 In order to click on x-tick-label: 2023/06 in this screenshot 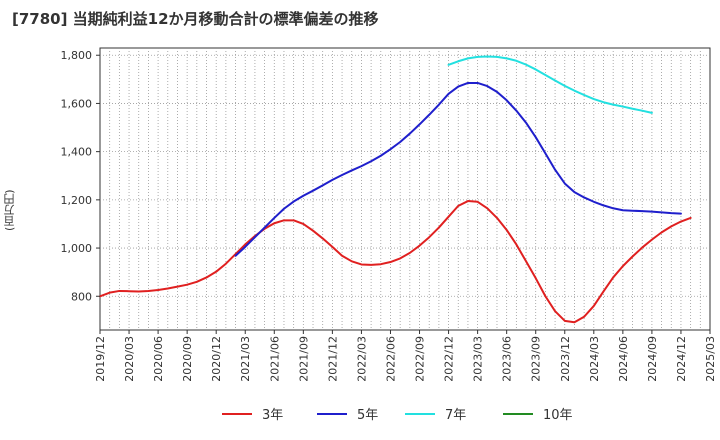, I will do `click(507, 359)`.